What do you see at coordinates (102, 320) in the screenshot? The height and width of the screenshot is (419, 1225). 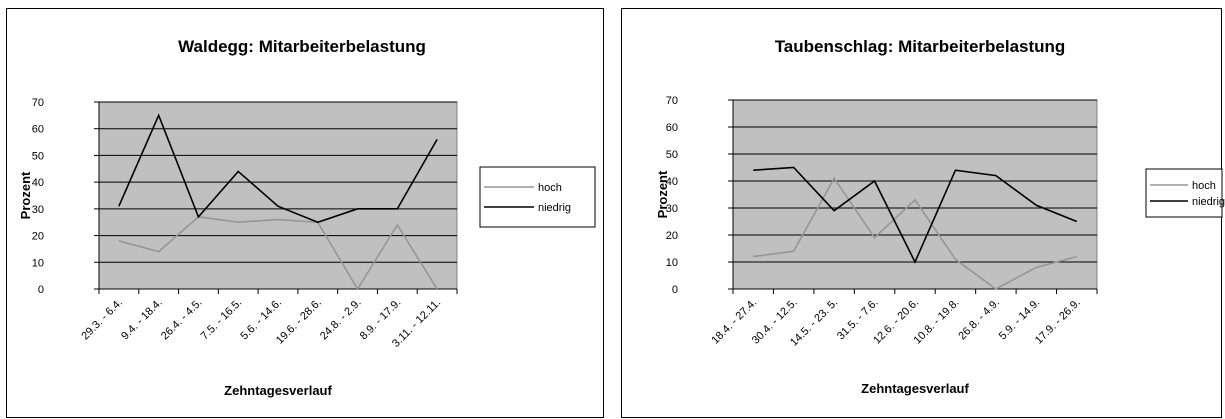 I see `x-tick-label: 29.3. - 6.4.` at bounding box center [102, 320].